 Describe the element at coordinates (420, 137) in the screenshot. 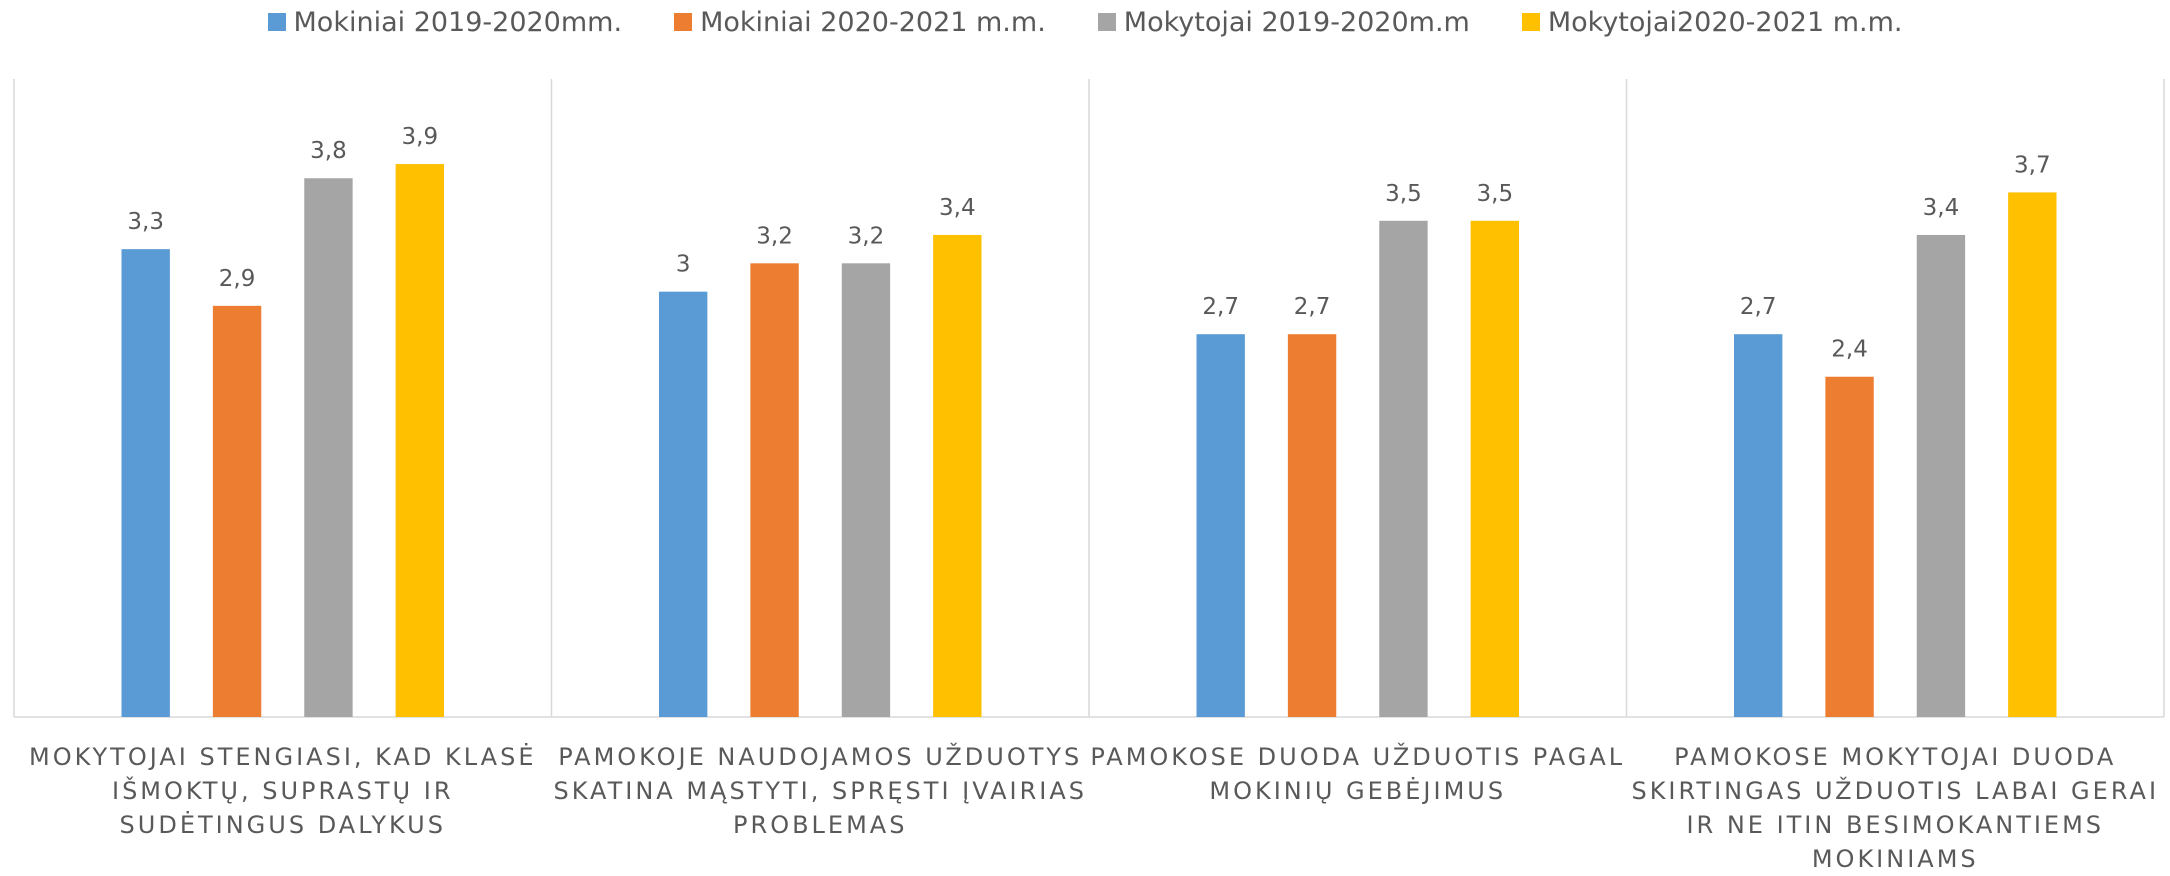

I see `value-label: 3,9` at that location.